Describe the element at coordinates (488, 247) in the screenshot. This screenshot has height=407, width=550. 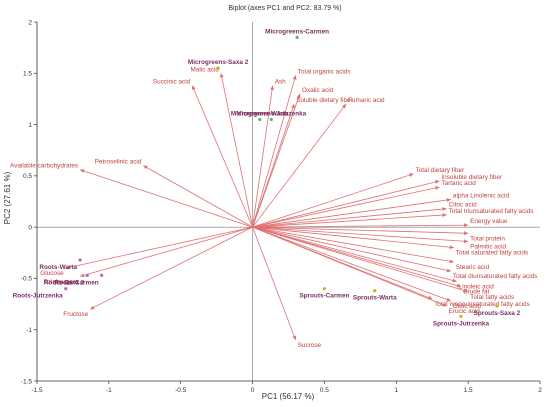
I see `variable-label: Palmitic acid` at that location.